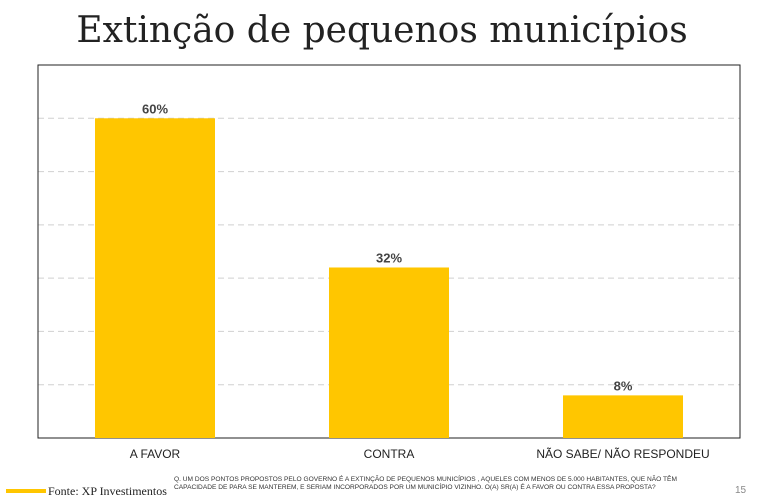  Describe the element at coordinates (741, 490) in the screenshot. I see `page-number: 15` at that location.